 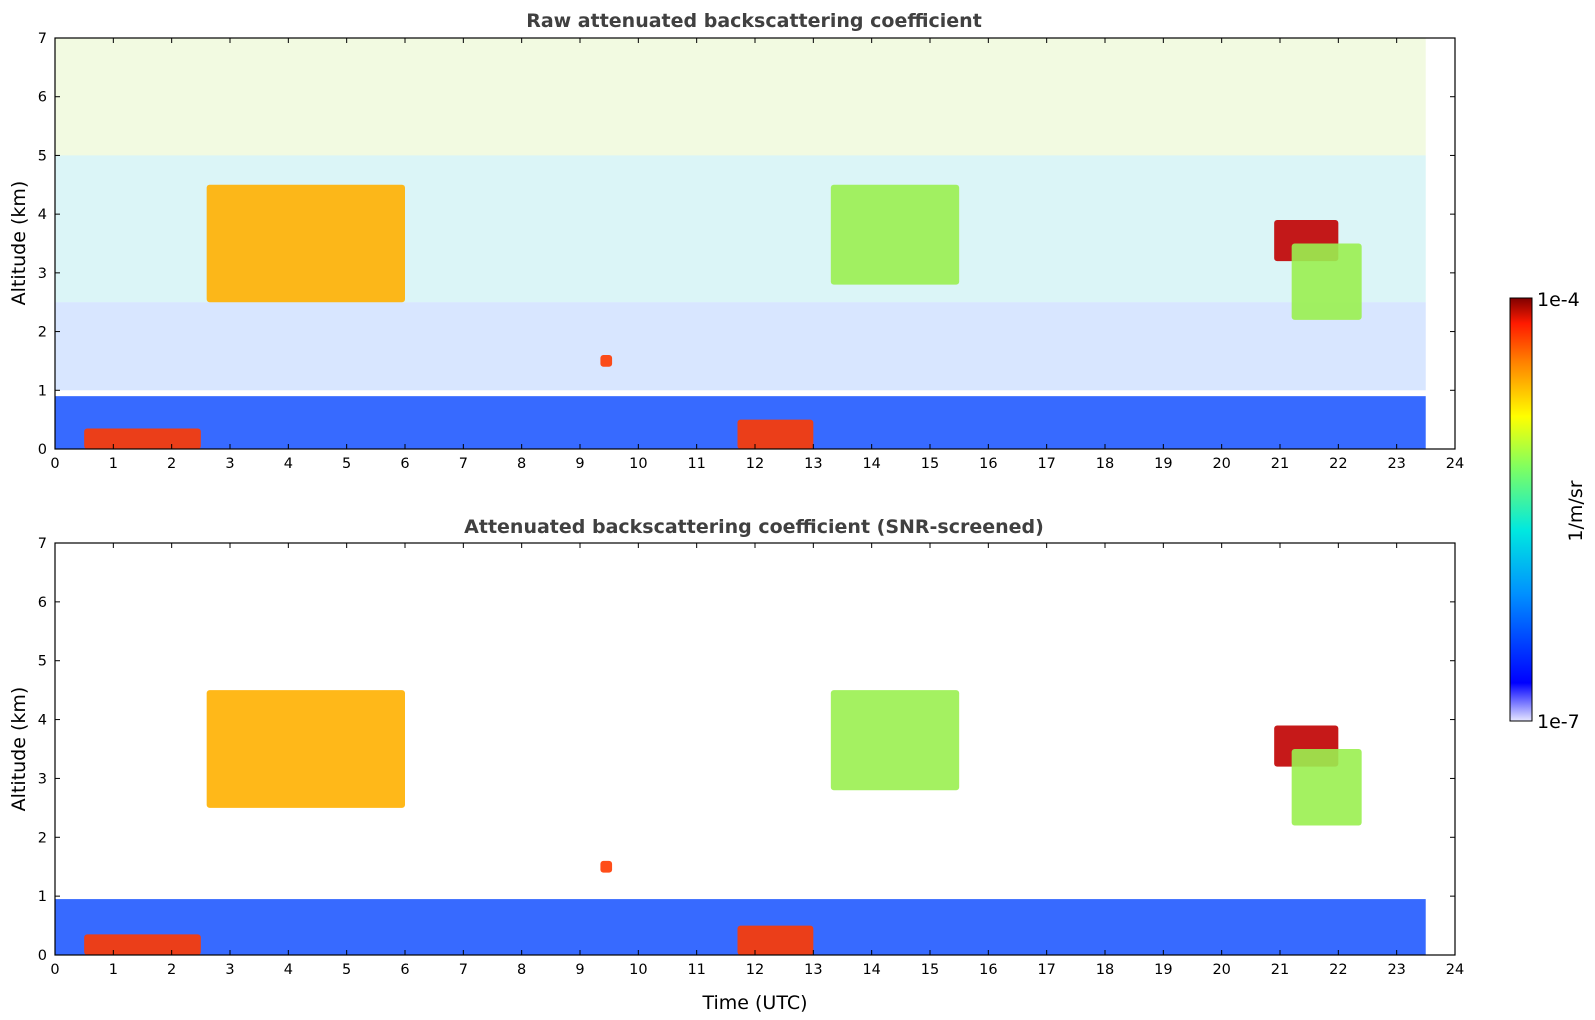 I want to click on bottom-y-tick-label: 0, so click(x=42, y=956).